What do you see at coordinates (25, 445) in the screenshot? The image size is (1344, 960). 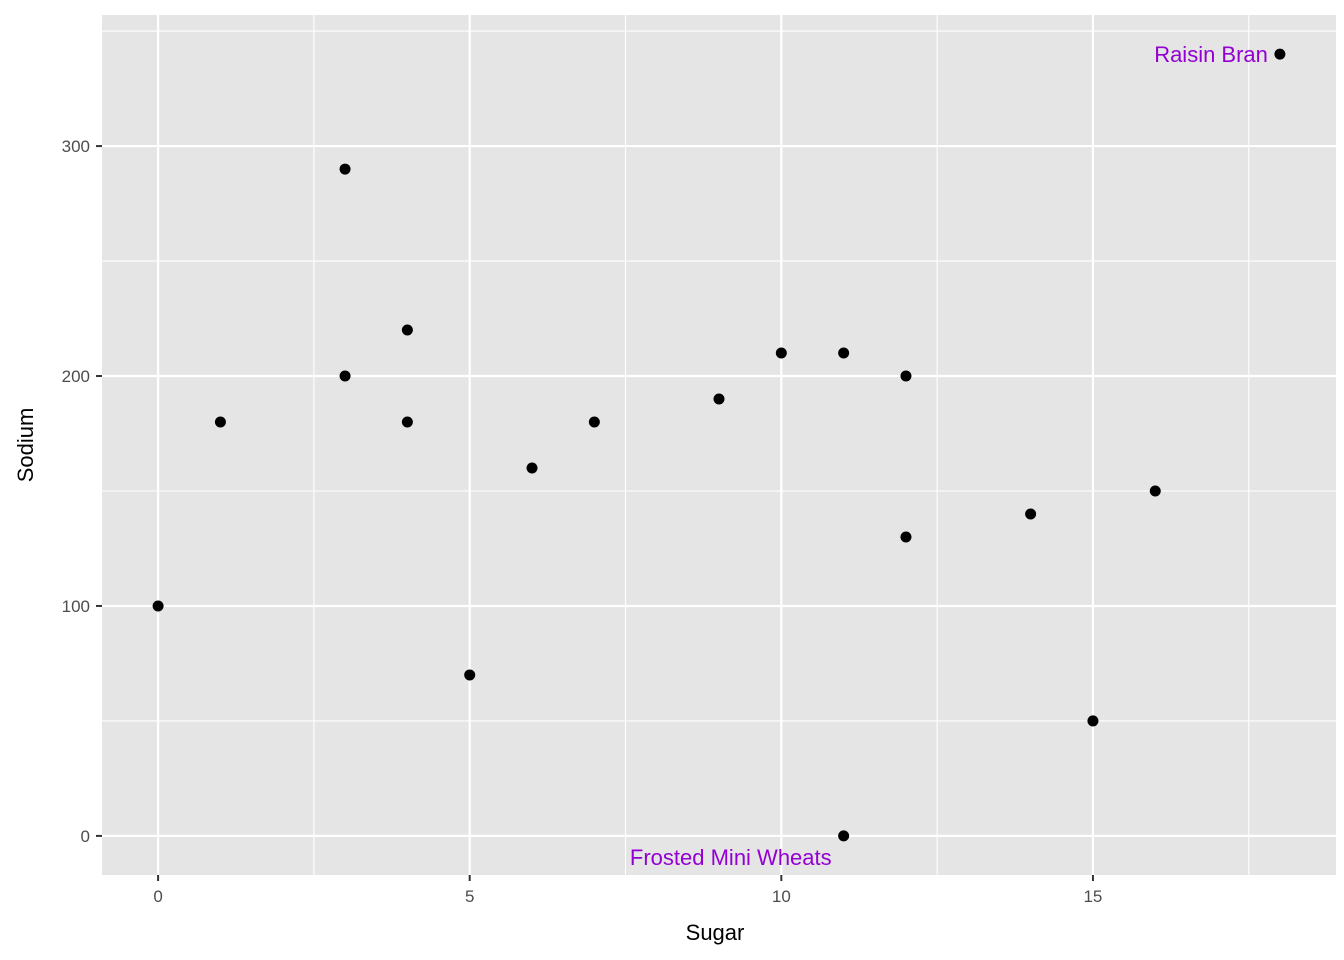 I see `y-axis-title: Sodium` at bounding box center [25, 445].